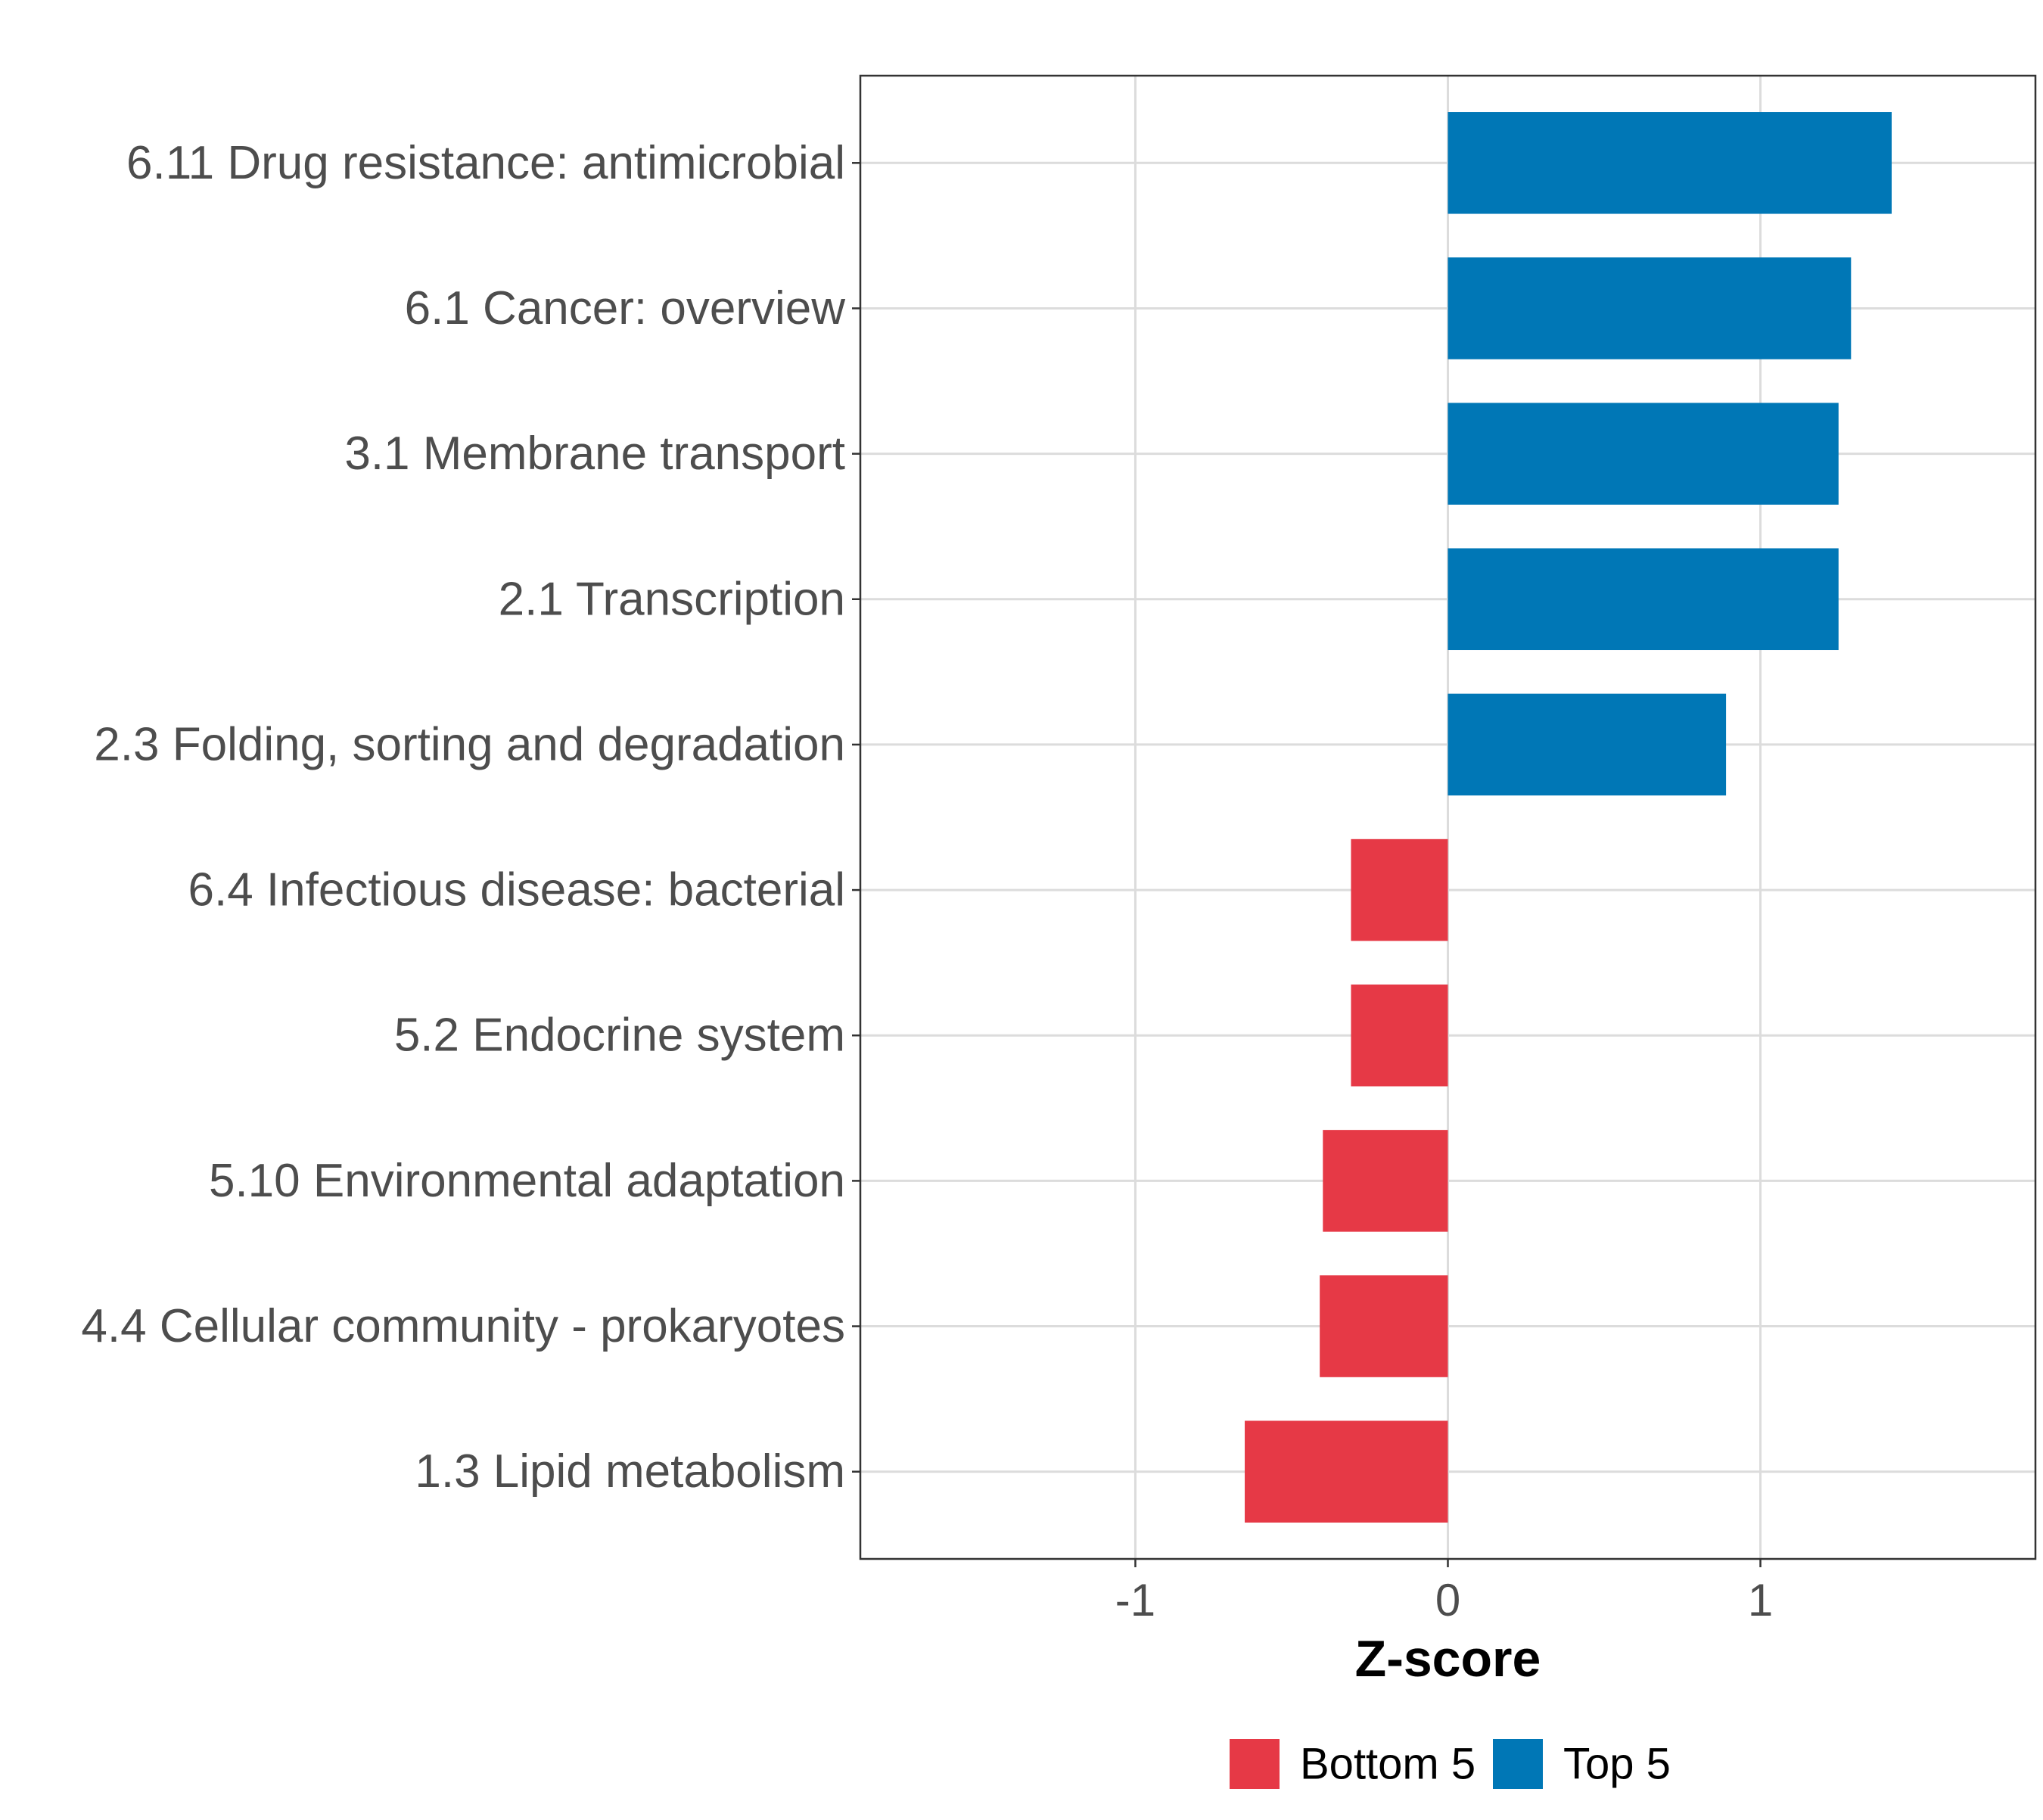 The width and height of the screenshot is (2043, 1820). I want to click on category-label: 3.1 Membrane transport, so click(594, 454).